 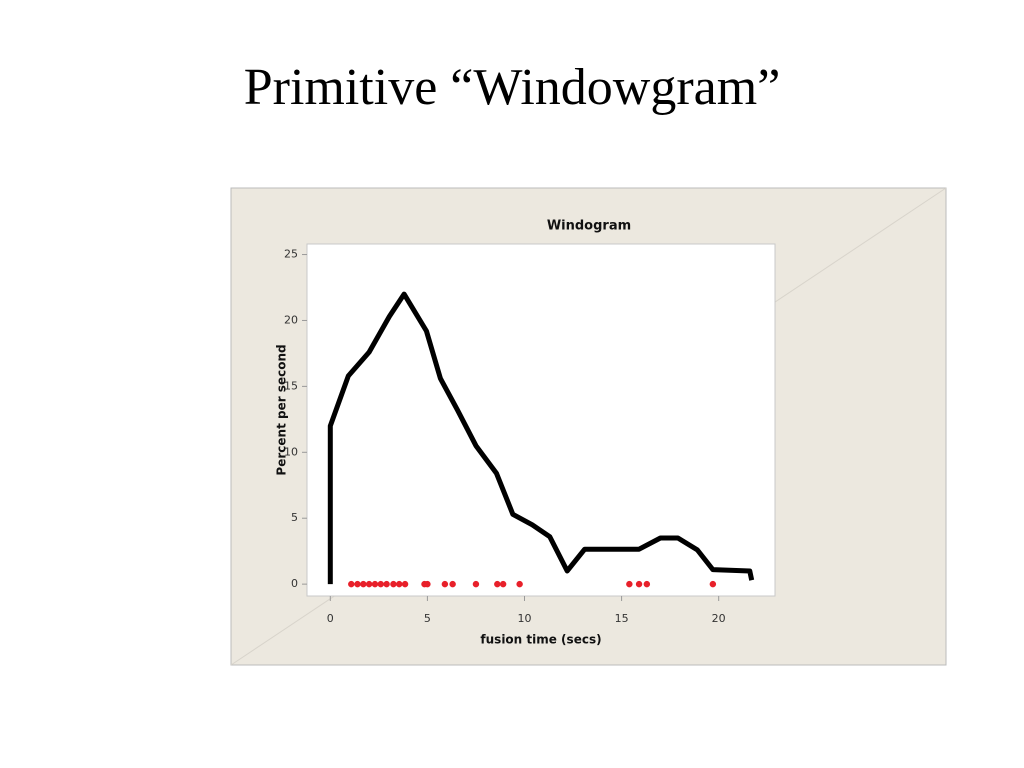 I want to click on y-tick-label: 5, so click(x=294, y=517).